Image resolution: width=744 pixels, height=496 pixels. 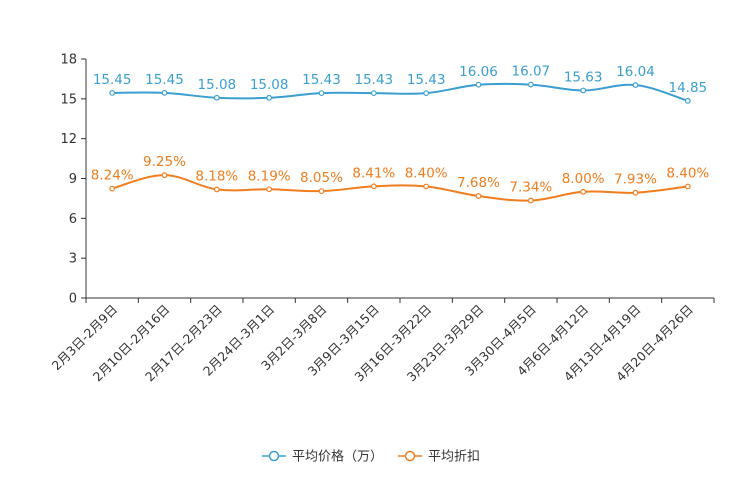 I want to click on data-label: 8.19%, so click(x=269, y=176).